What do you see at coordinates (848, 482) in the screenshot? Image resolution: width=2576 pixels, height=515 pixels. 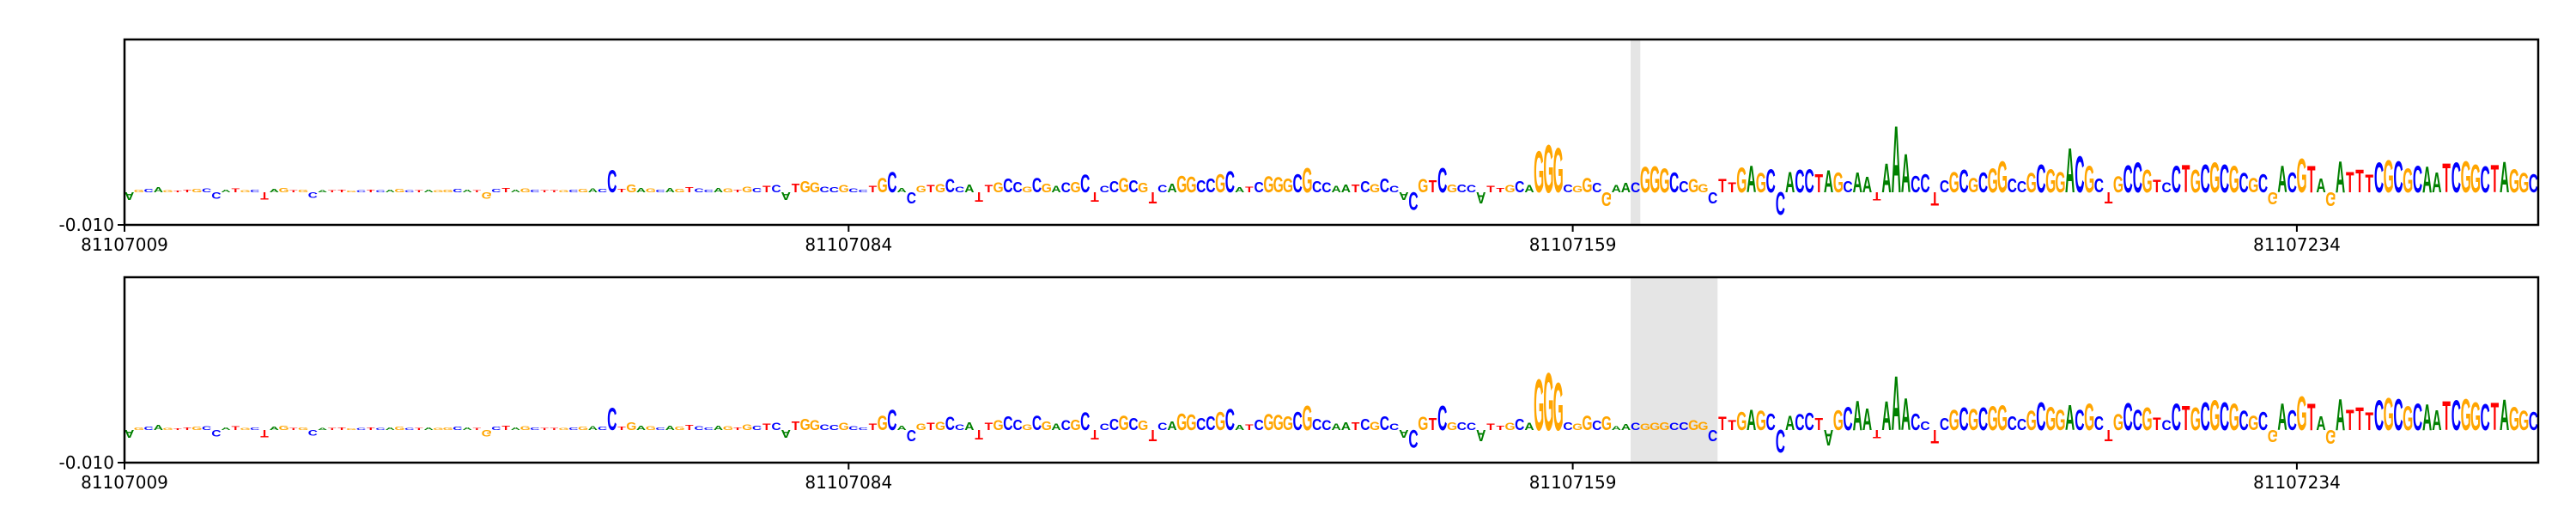 I see `x-tick-label: 81107084` at bounding box center [848, 482].